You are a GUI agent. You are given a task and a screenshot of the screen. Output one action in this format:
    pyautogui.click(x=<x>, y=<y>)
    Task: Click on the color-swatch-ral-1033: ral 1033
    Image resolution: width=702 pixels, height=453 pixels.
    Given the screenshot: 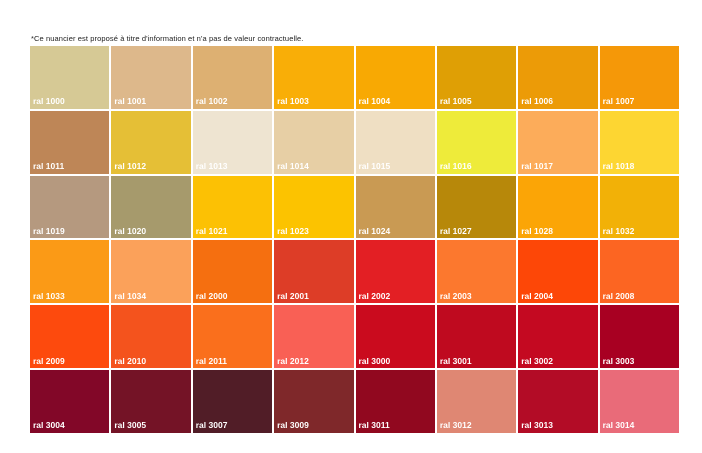 What is the action you would take?
    pyautogui.click(x=70, y=272)
    